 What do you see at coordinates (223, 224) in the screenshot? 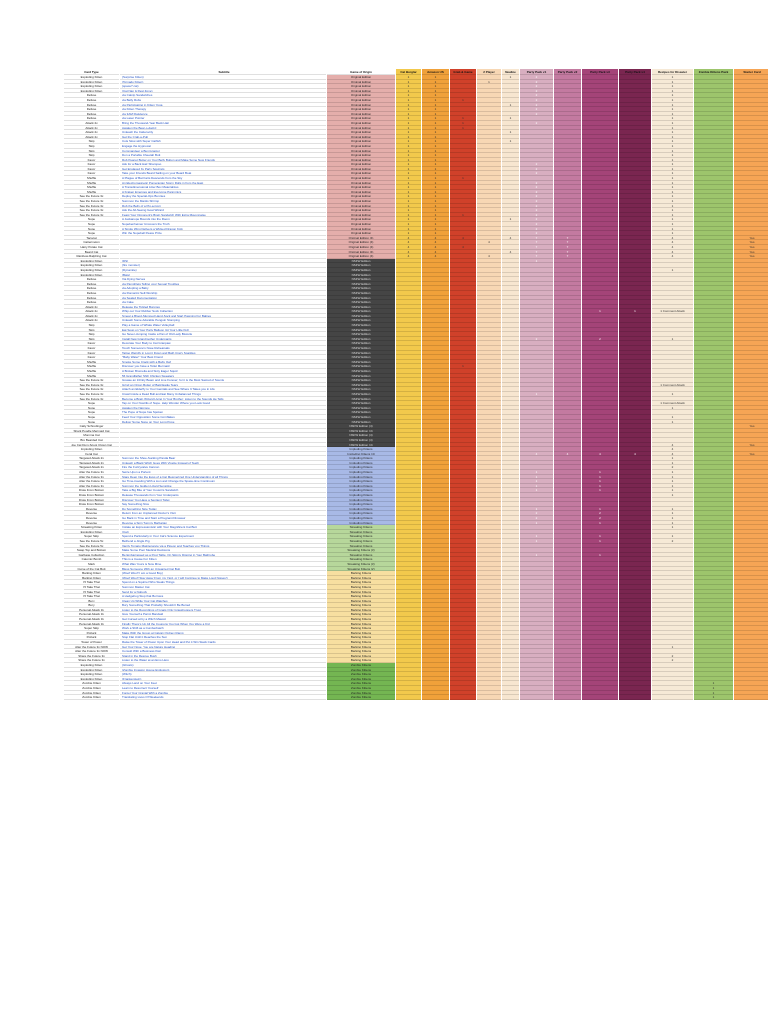
I see `subtitle-link: Nopebenheimer Uncovers the Truth` at bounding box center [223, 224].